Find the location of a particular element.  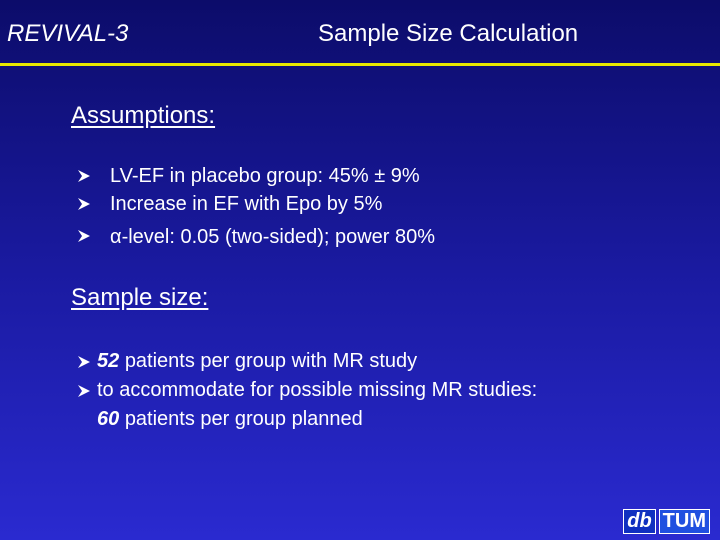

emphasis: 60 is located at coordinates (108, 419).